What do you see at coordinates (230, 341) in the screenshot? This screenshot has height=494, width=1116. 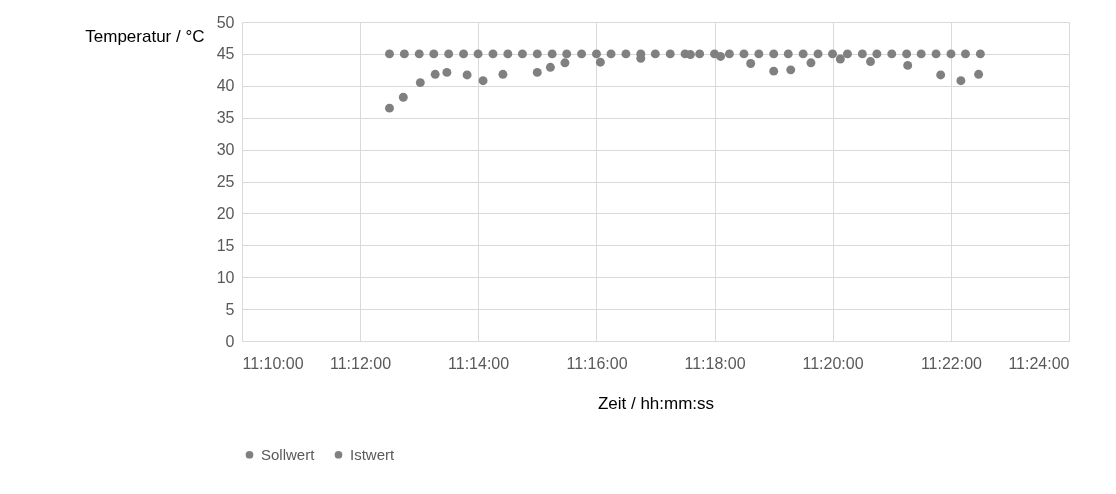 I see `y-tick-label: 0` at bounding box center [230, 341].